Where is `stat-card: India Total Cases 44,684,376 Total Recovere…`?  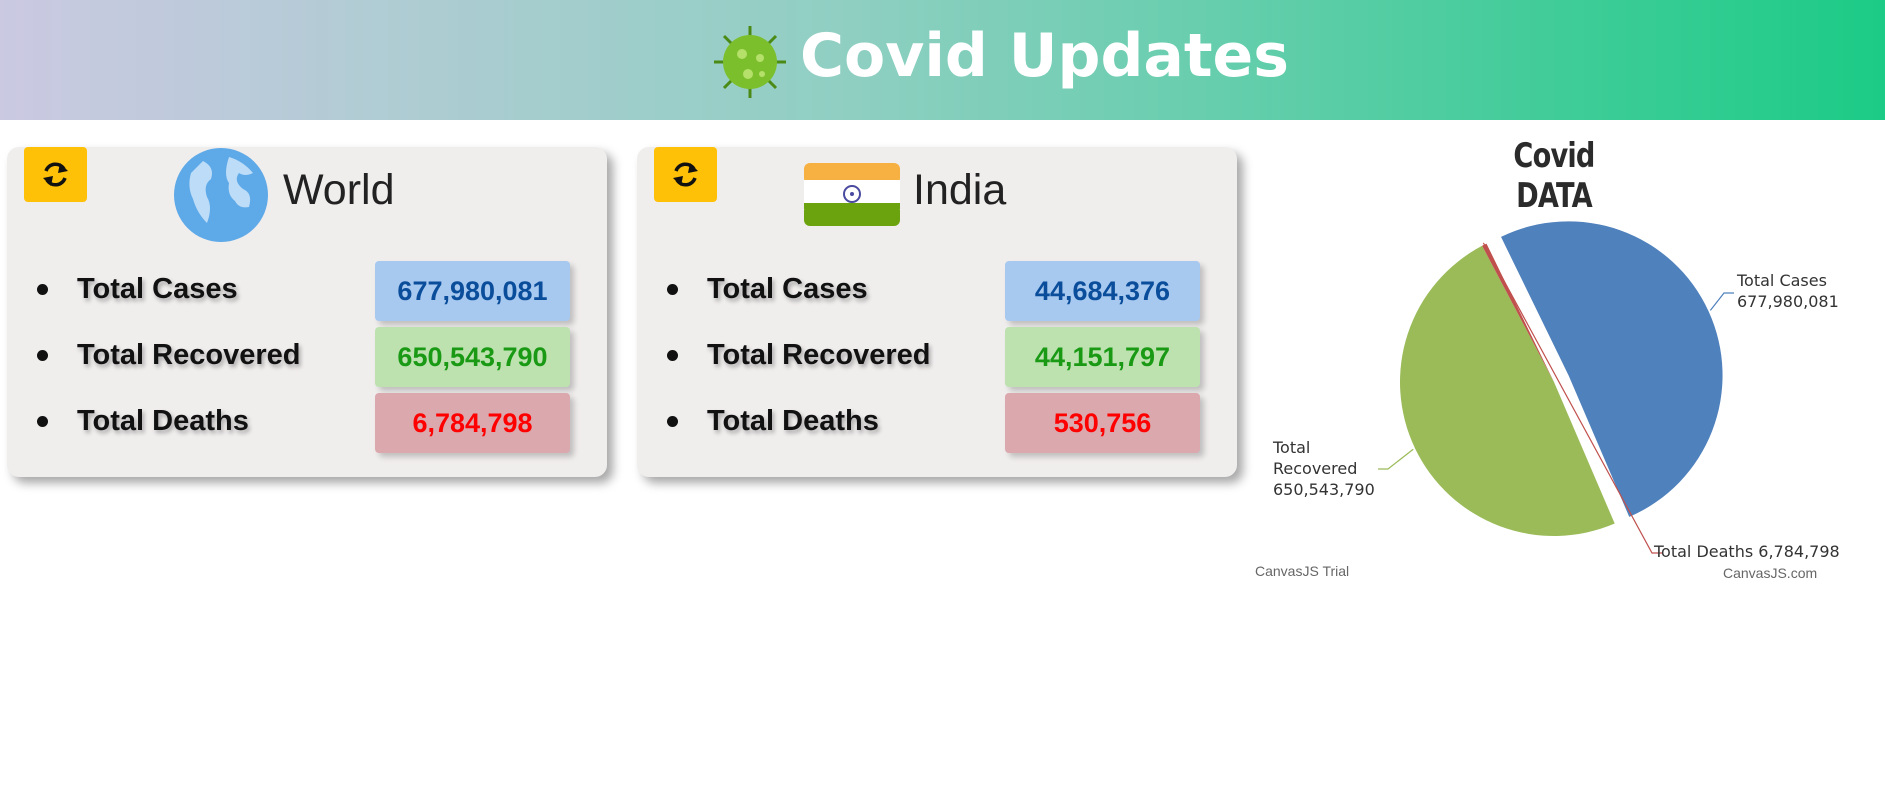
stat-card: India Total Cases 44,684,376 Total Recovere… is located at coordinates (937, 312).